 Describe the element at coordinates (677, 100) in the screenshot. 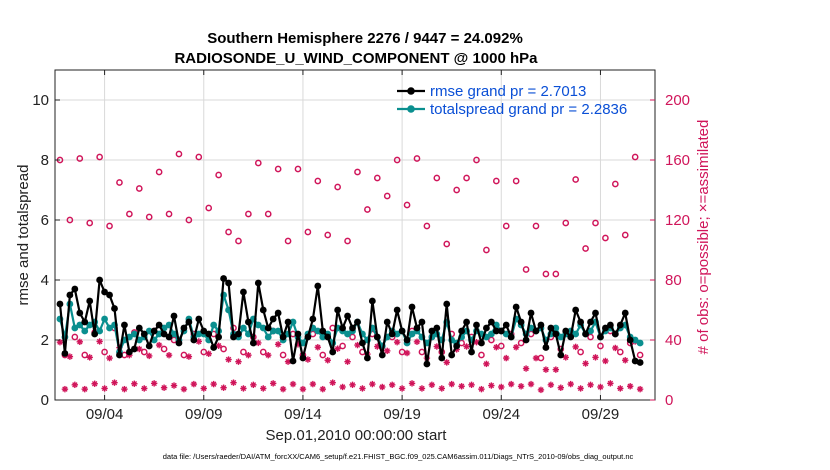

I see `y-right-tick-label: 200` at that location.